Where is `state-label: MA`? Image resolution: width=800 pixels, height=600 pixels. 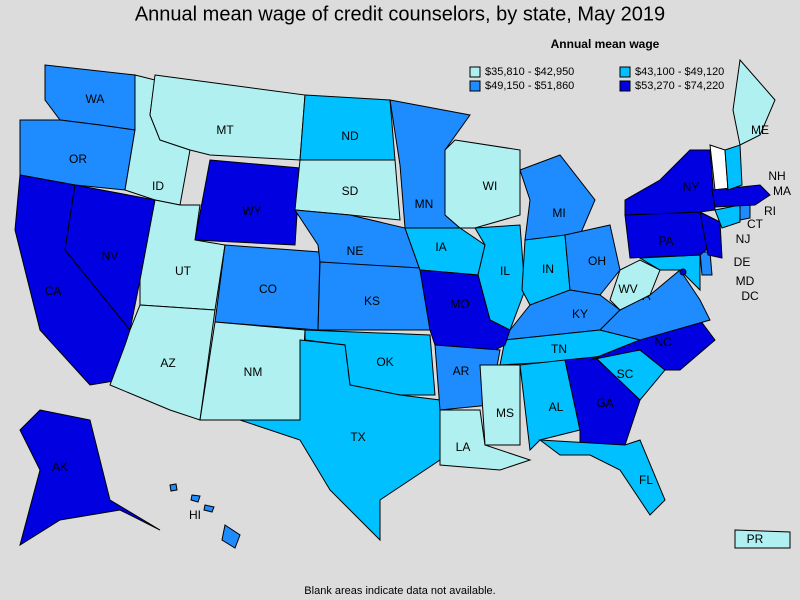 state-label: MA is located at coordinates (782, 191).